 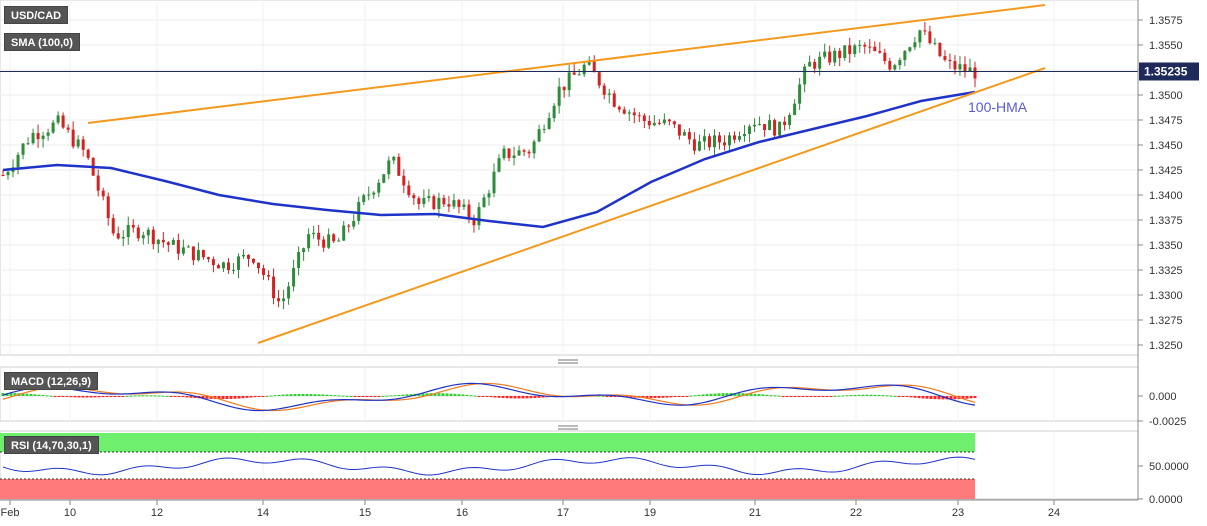 I want to click on y-tick-label: 1.3350, so click(x=1166, y=246).